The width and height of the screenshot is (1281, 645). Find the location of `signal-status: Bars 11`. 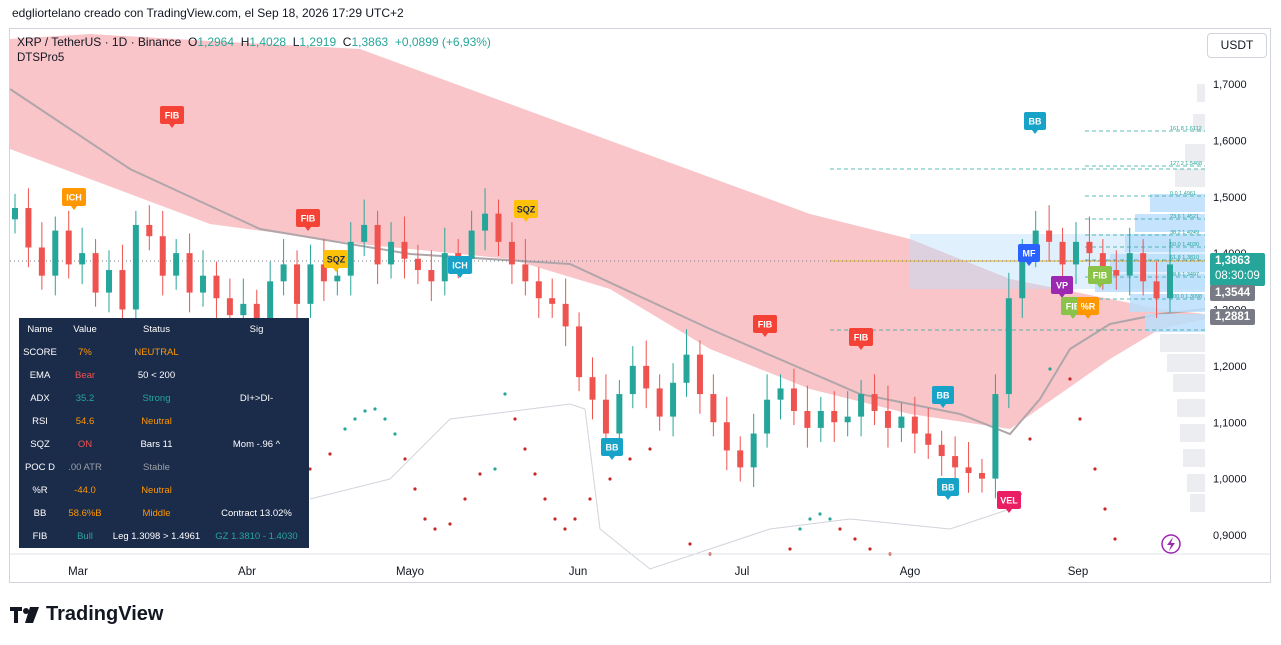

signal-status: Bars 11 is located at coordinates (156, 444).